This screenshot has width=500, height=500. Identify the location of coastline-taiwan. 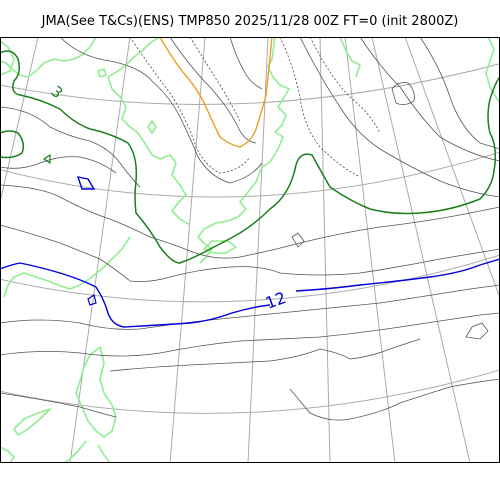
(96, 392).